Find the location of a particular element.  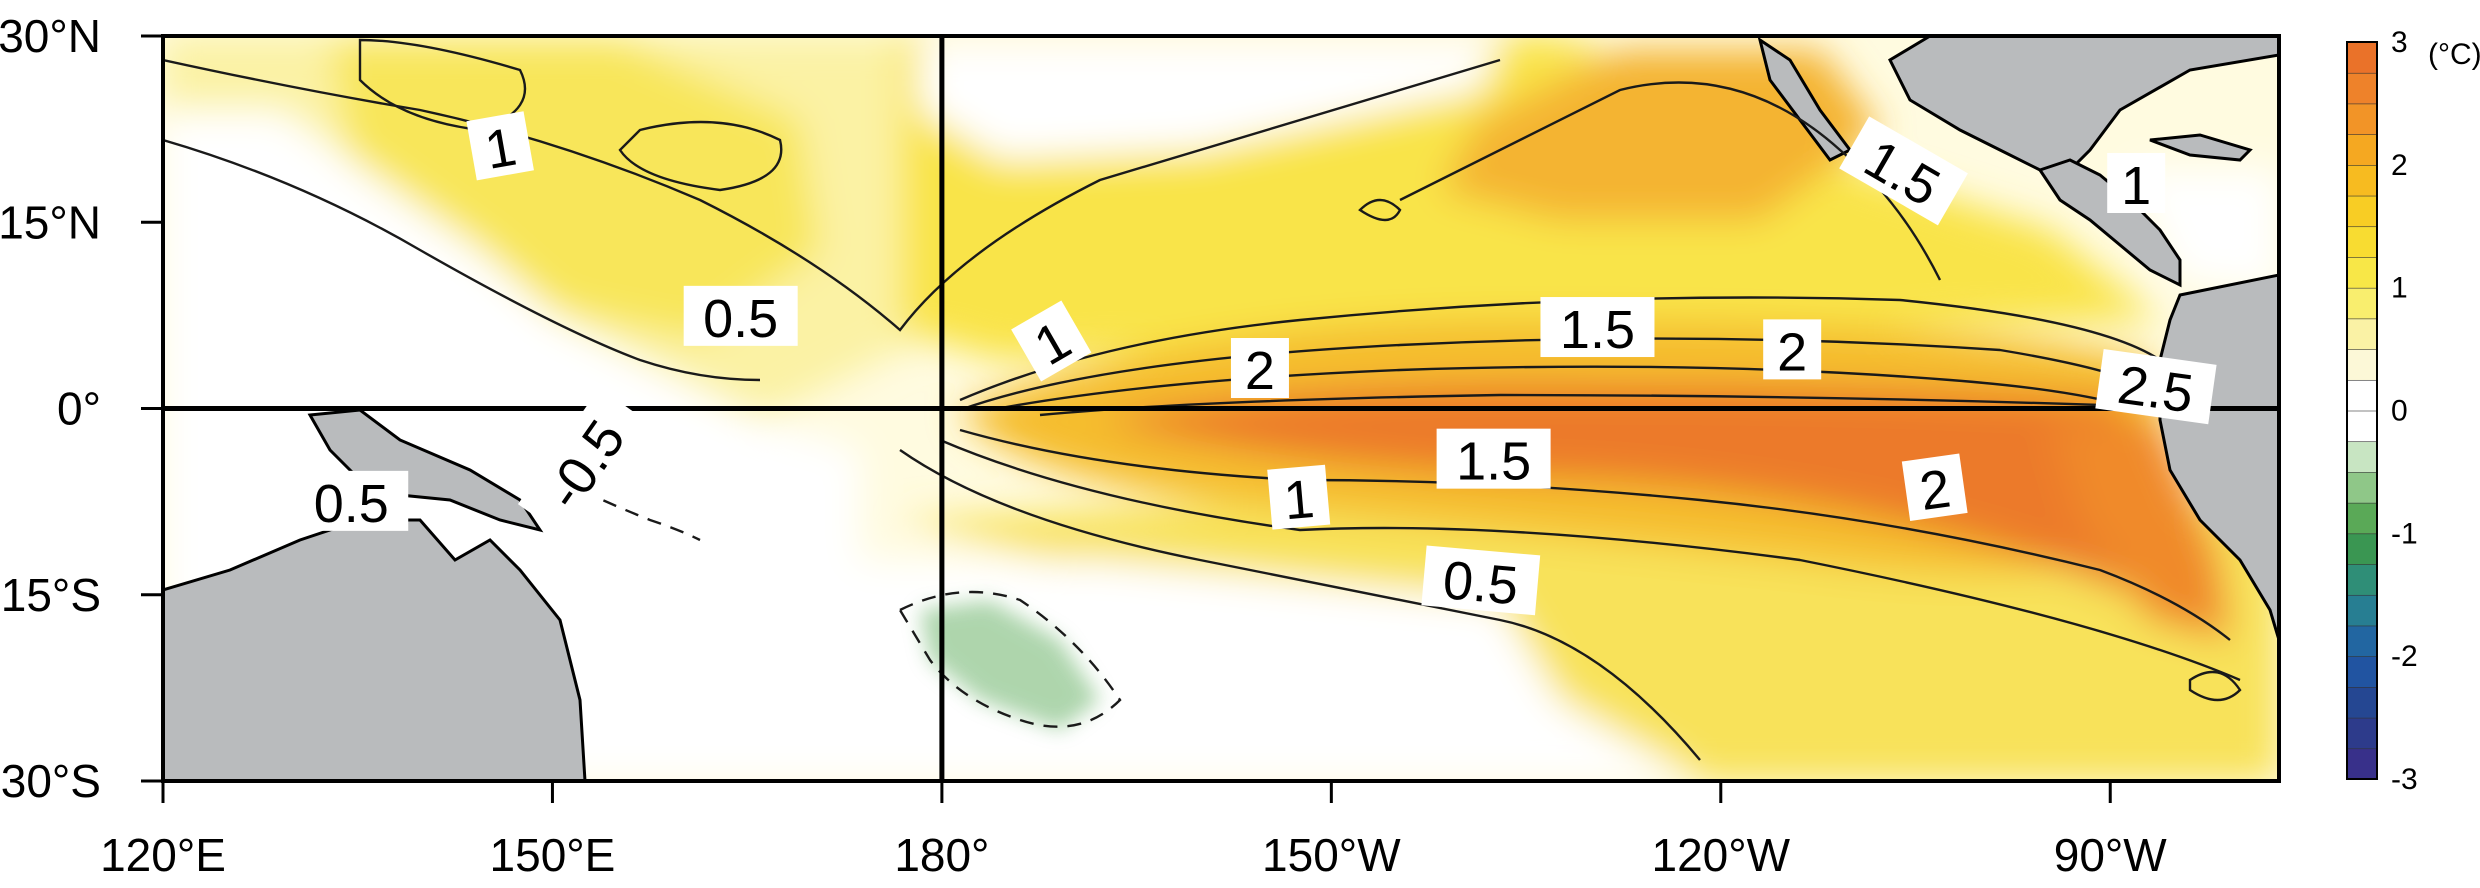

contour-south-1.5 is located at coordinates (1595, 534).